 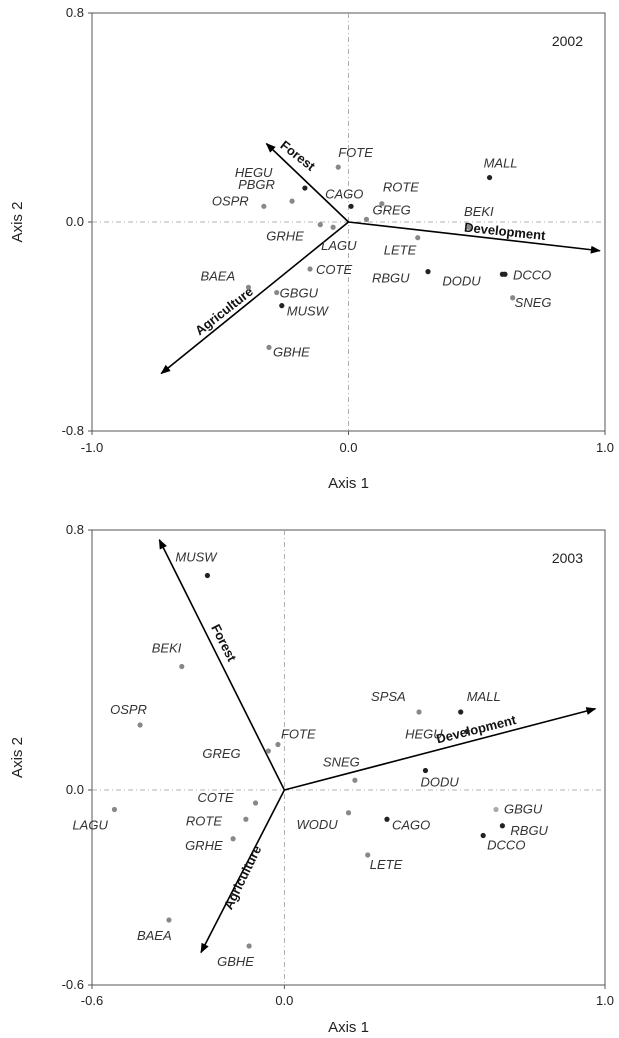 What do you see at coordinates (264, 206) in the screenshot?
I see `point-ospr` at bounding box center [264, 206].